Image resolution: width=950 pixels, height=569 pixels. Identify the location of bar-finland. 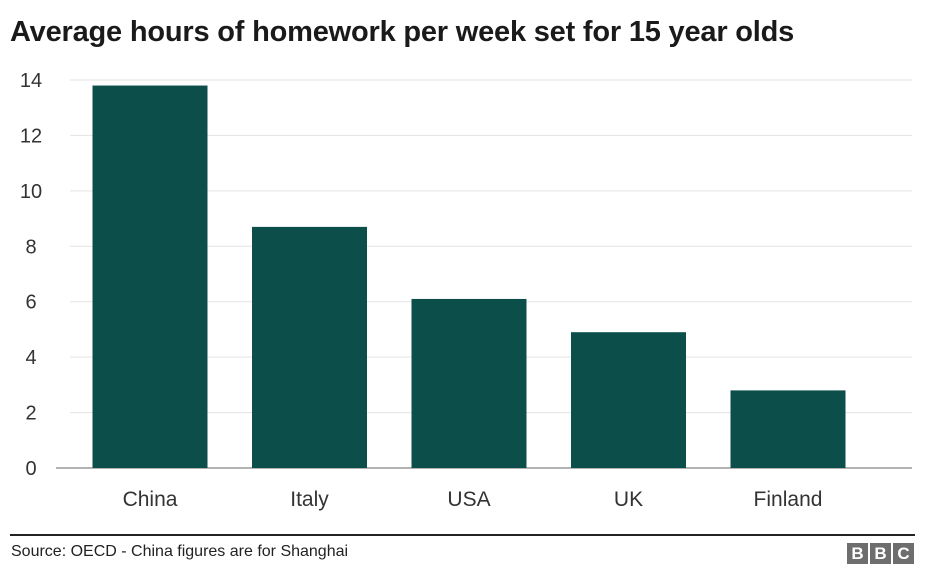
(788, 429).